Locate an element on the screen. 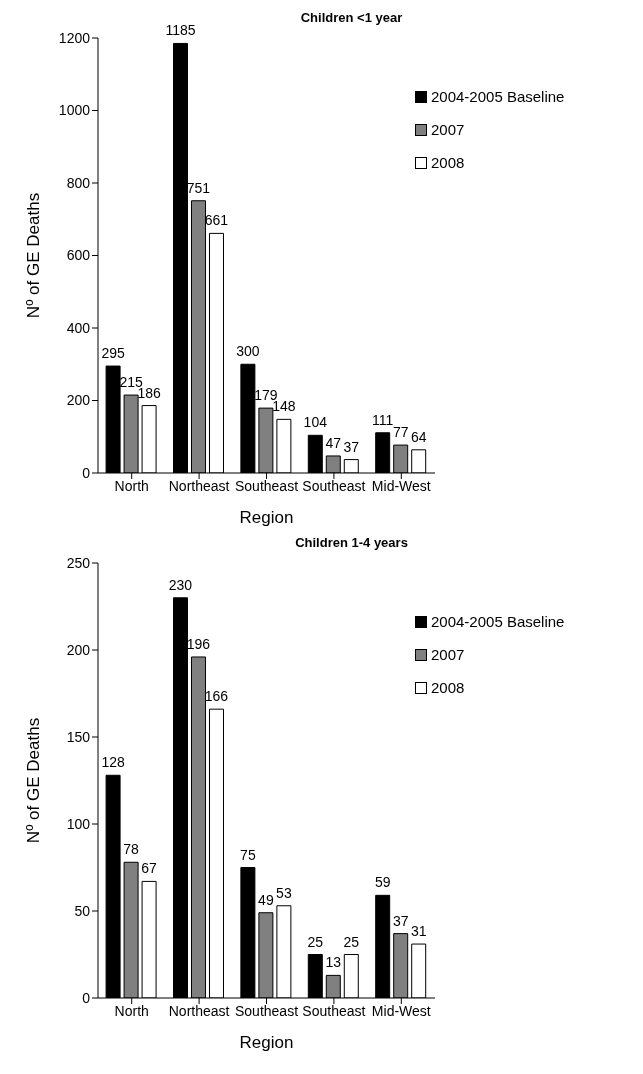  data-label: 295 is located at coordinates (113, 353).